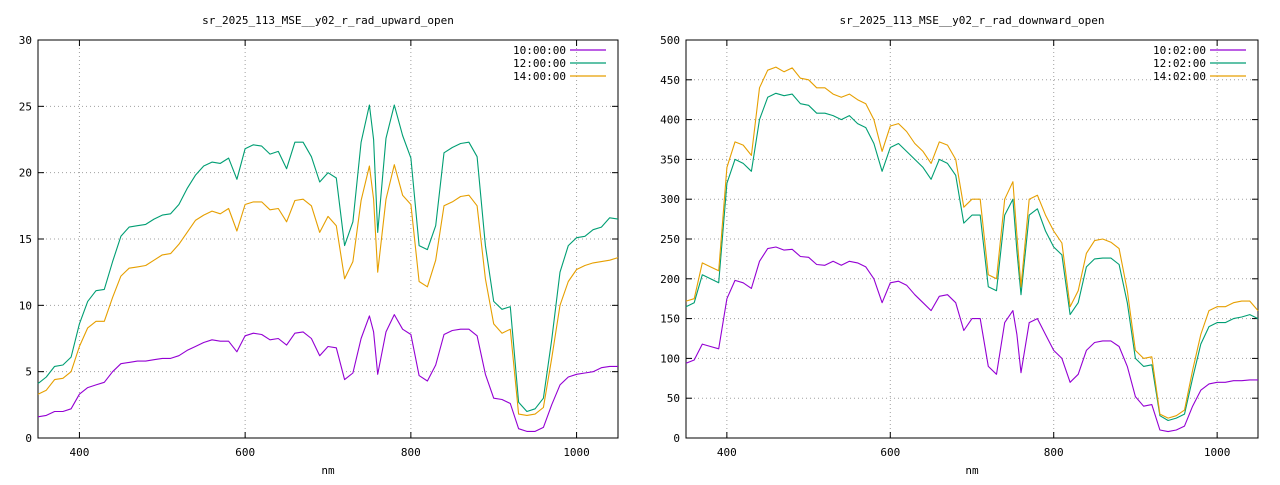 The height and width of the screenshot is (485, 1280). Describe the element at coordinates (670, 120) in the screenshot. I see `y-tick-label: 400` at that location.